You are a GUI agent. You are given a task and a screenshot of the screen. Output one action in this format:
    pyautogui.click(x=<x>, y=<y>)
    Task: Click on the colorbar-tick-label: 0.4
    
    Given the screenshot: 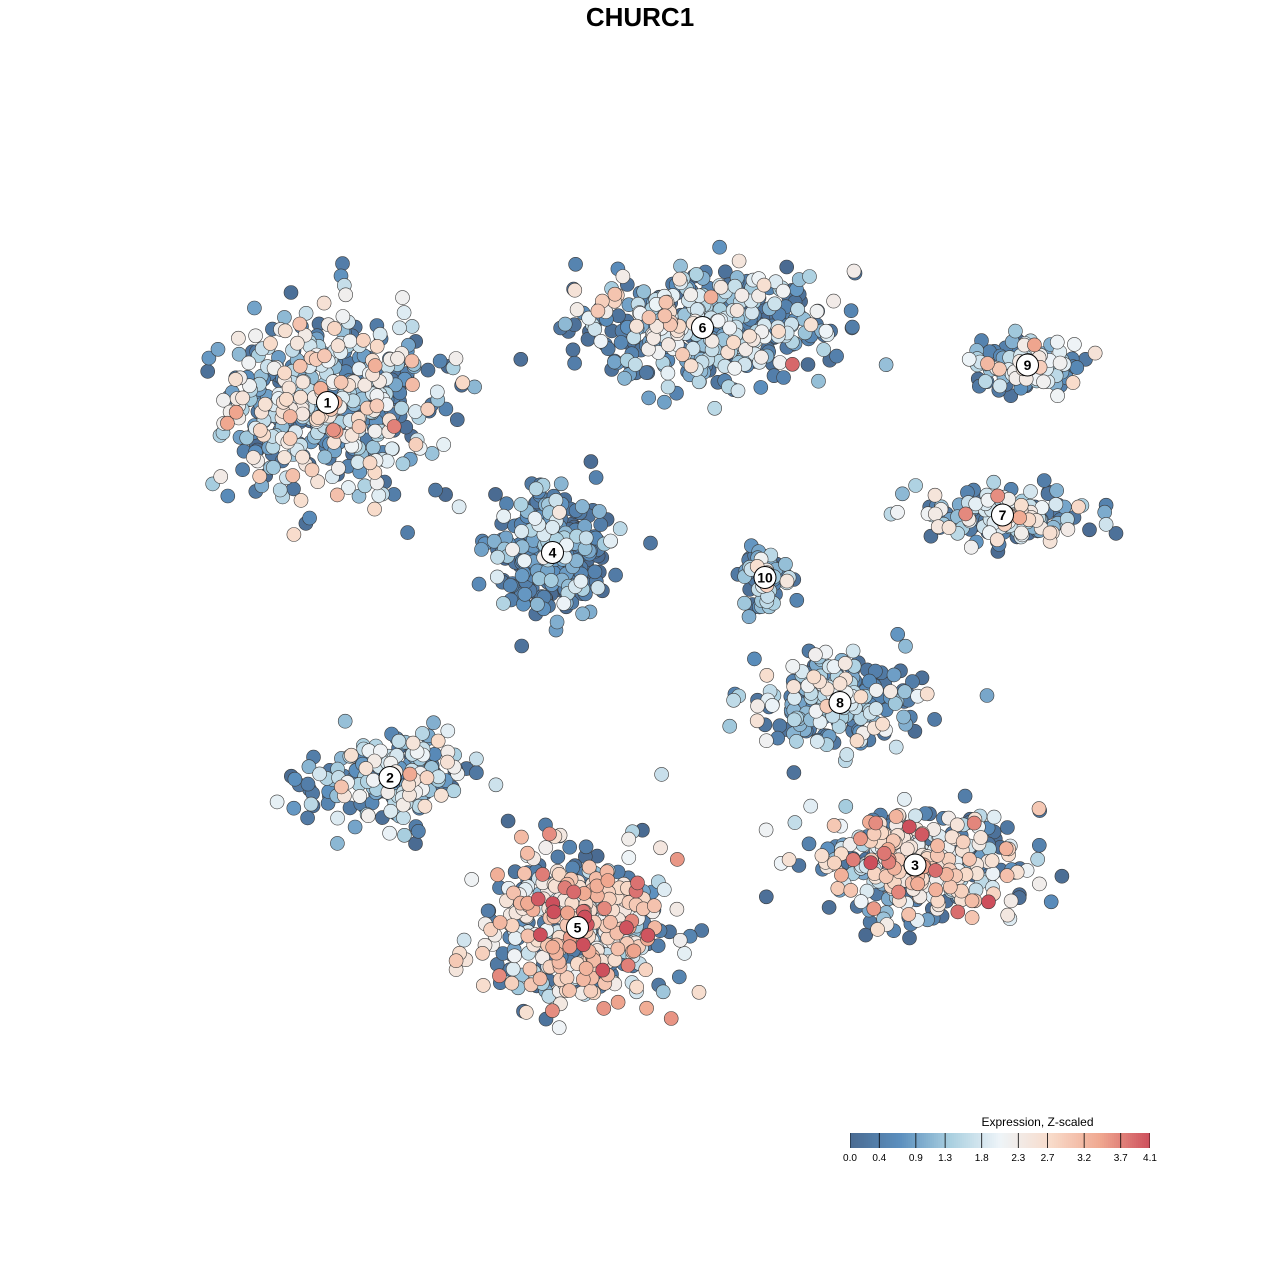 What is the action you would take?
    pyautogui.click(x=879, y=1158)
    